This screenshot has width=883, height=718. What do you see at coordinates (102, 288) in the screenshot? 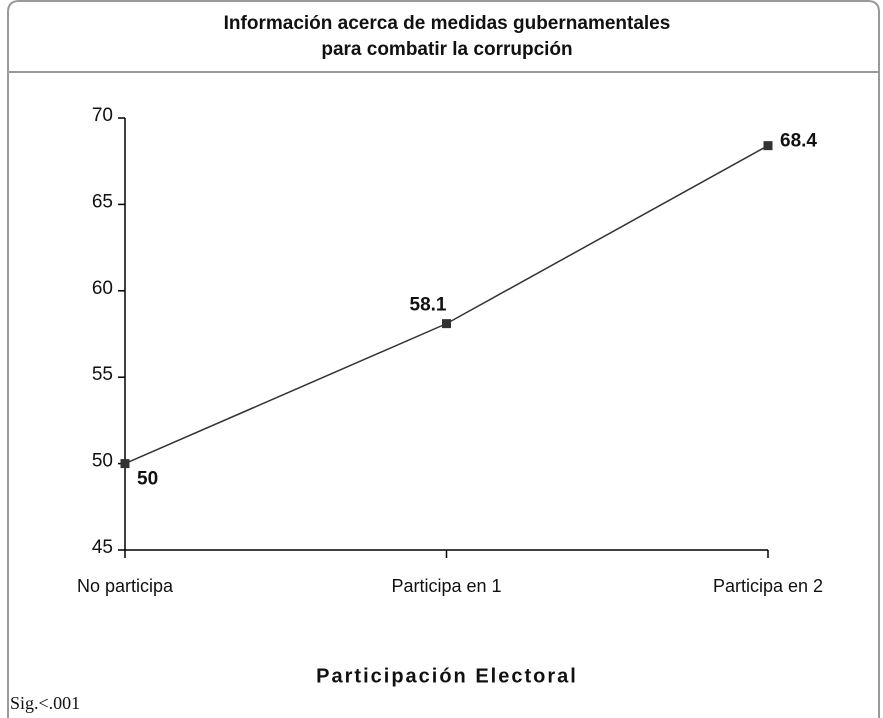
I see `y-tick-label: 60` at bounding box center [102, 288].